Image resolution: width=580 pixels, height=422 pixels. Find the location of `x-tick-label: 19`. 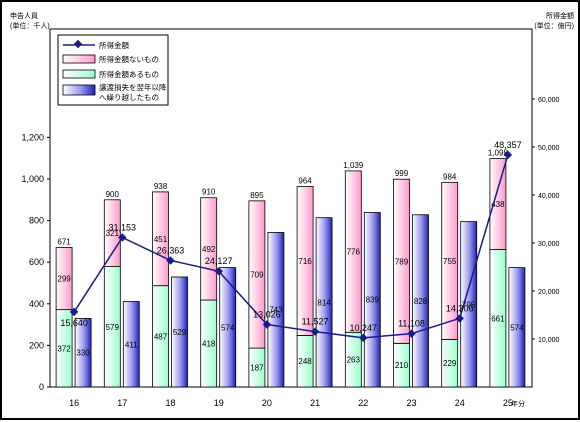

x-tick-label: 19 is located at coordinates (219, 403).